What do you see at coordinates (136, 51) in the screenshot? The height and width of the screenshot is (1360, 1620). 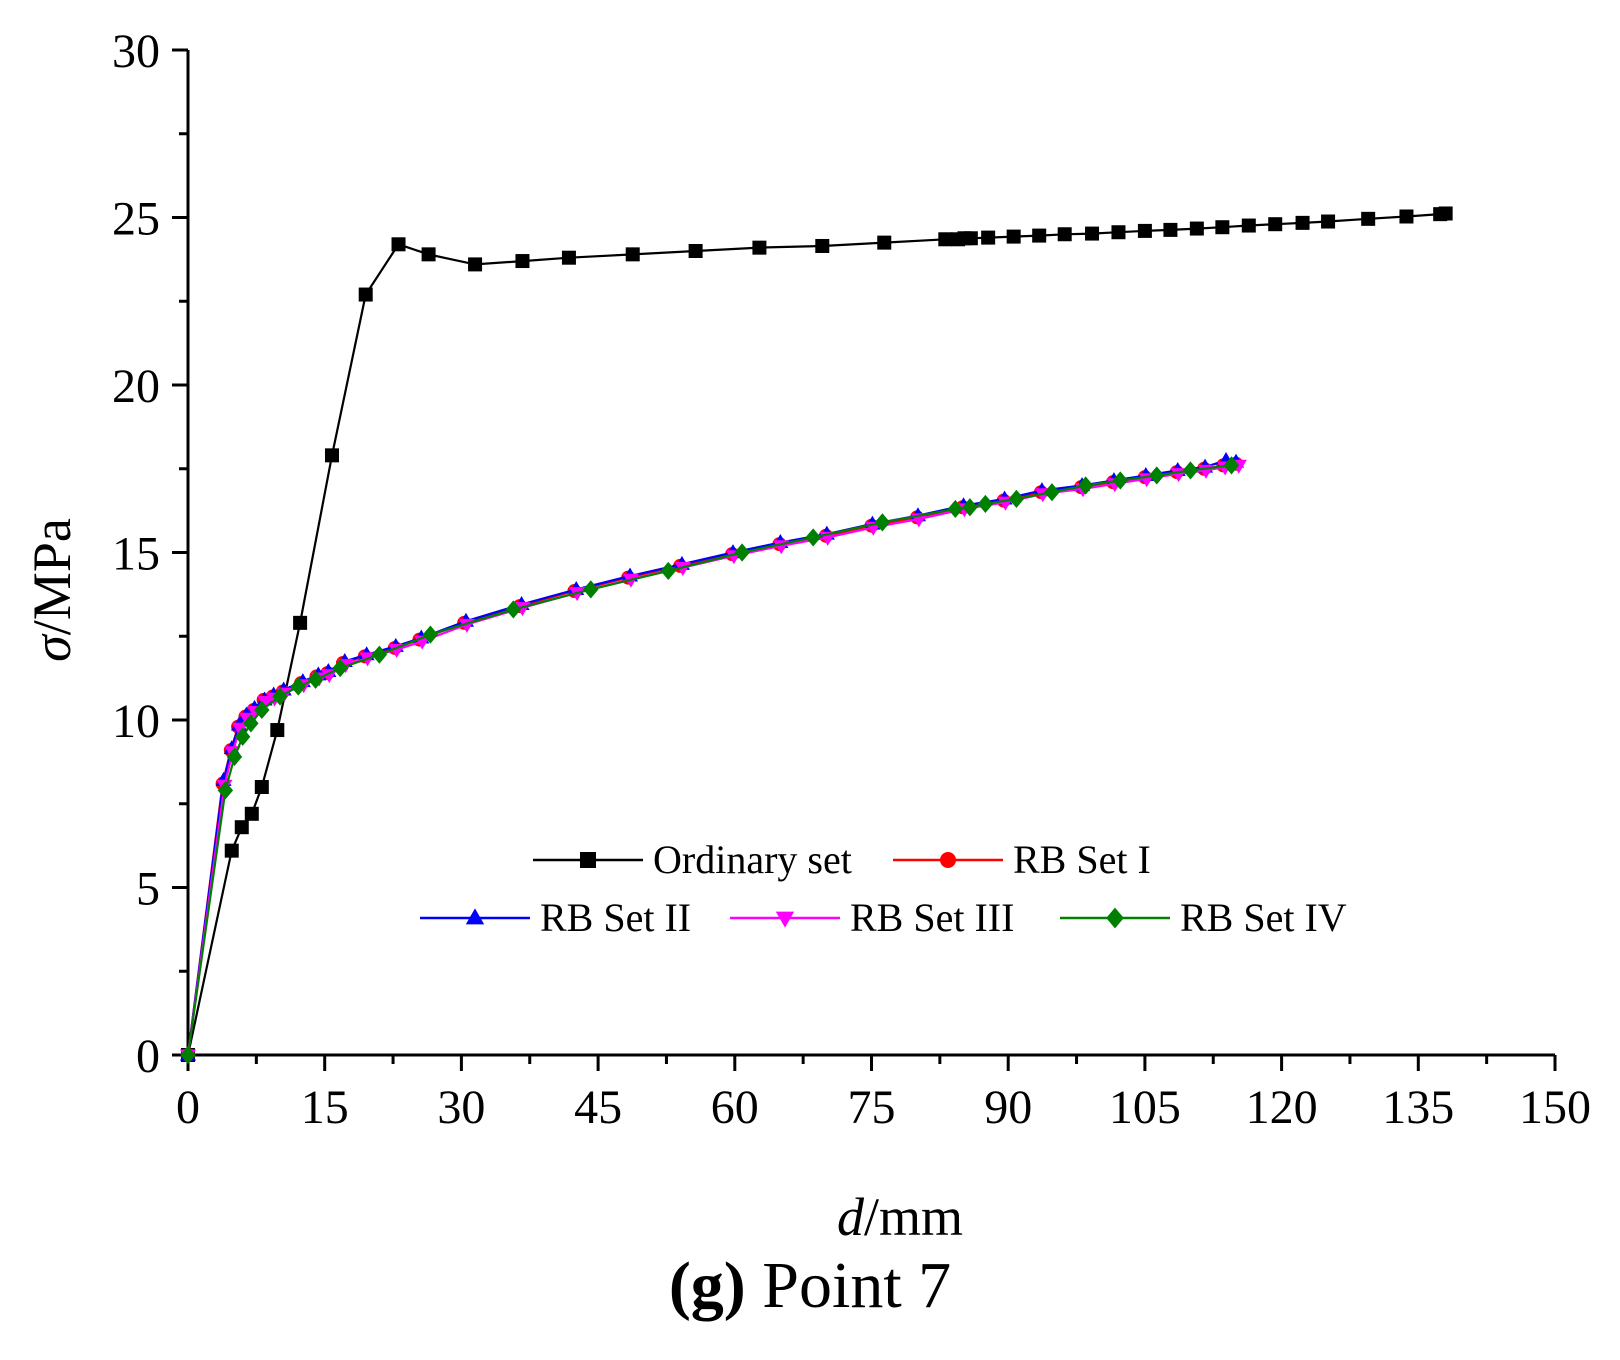 I see `y-tick-label: 30` at bounding box center [136, 51].